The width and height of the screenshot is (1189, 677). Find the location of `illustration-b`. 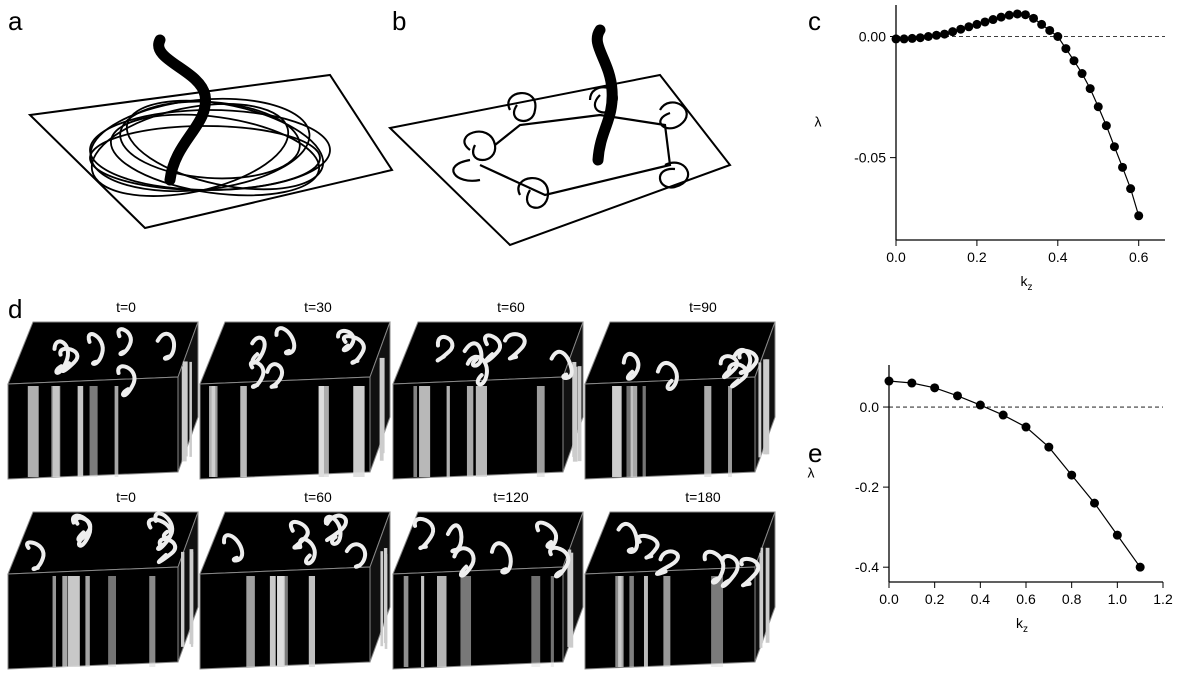

illustration-b is located at coordinates (559, 135).